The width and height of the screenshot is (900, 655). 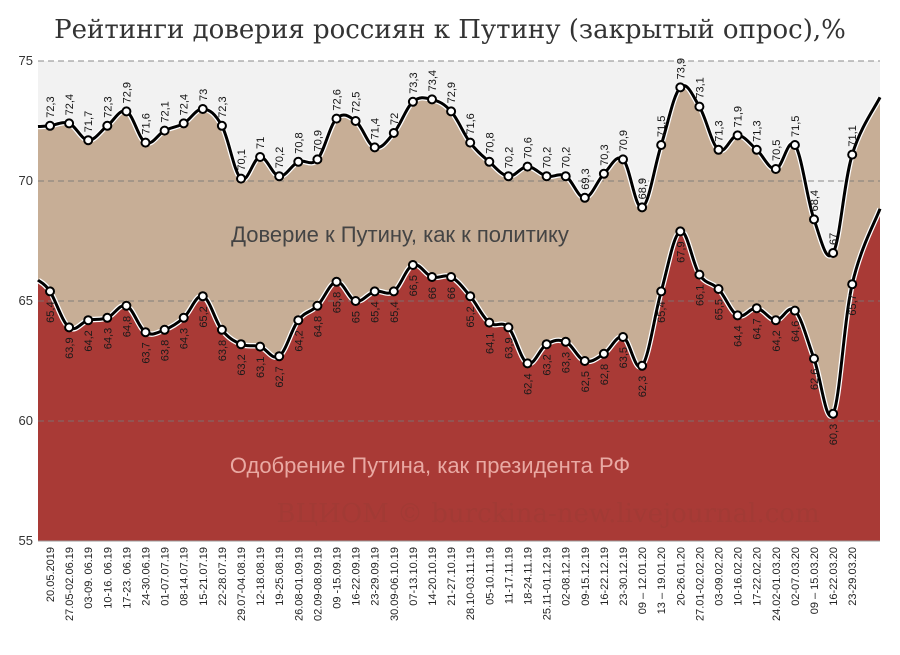 What do you see at coordinates (643, 386) in the screenshot?
I see `data-label-approval: 62,3` at bounding box center [643, 386].